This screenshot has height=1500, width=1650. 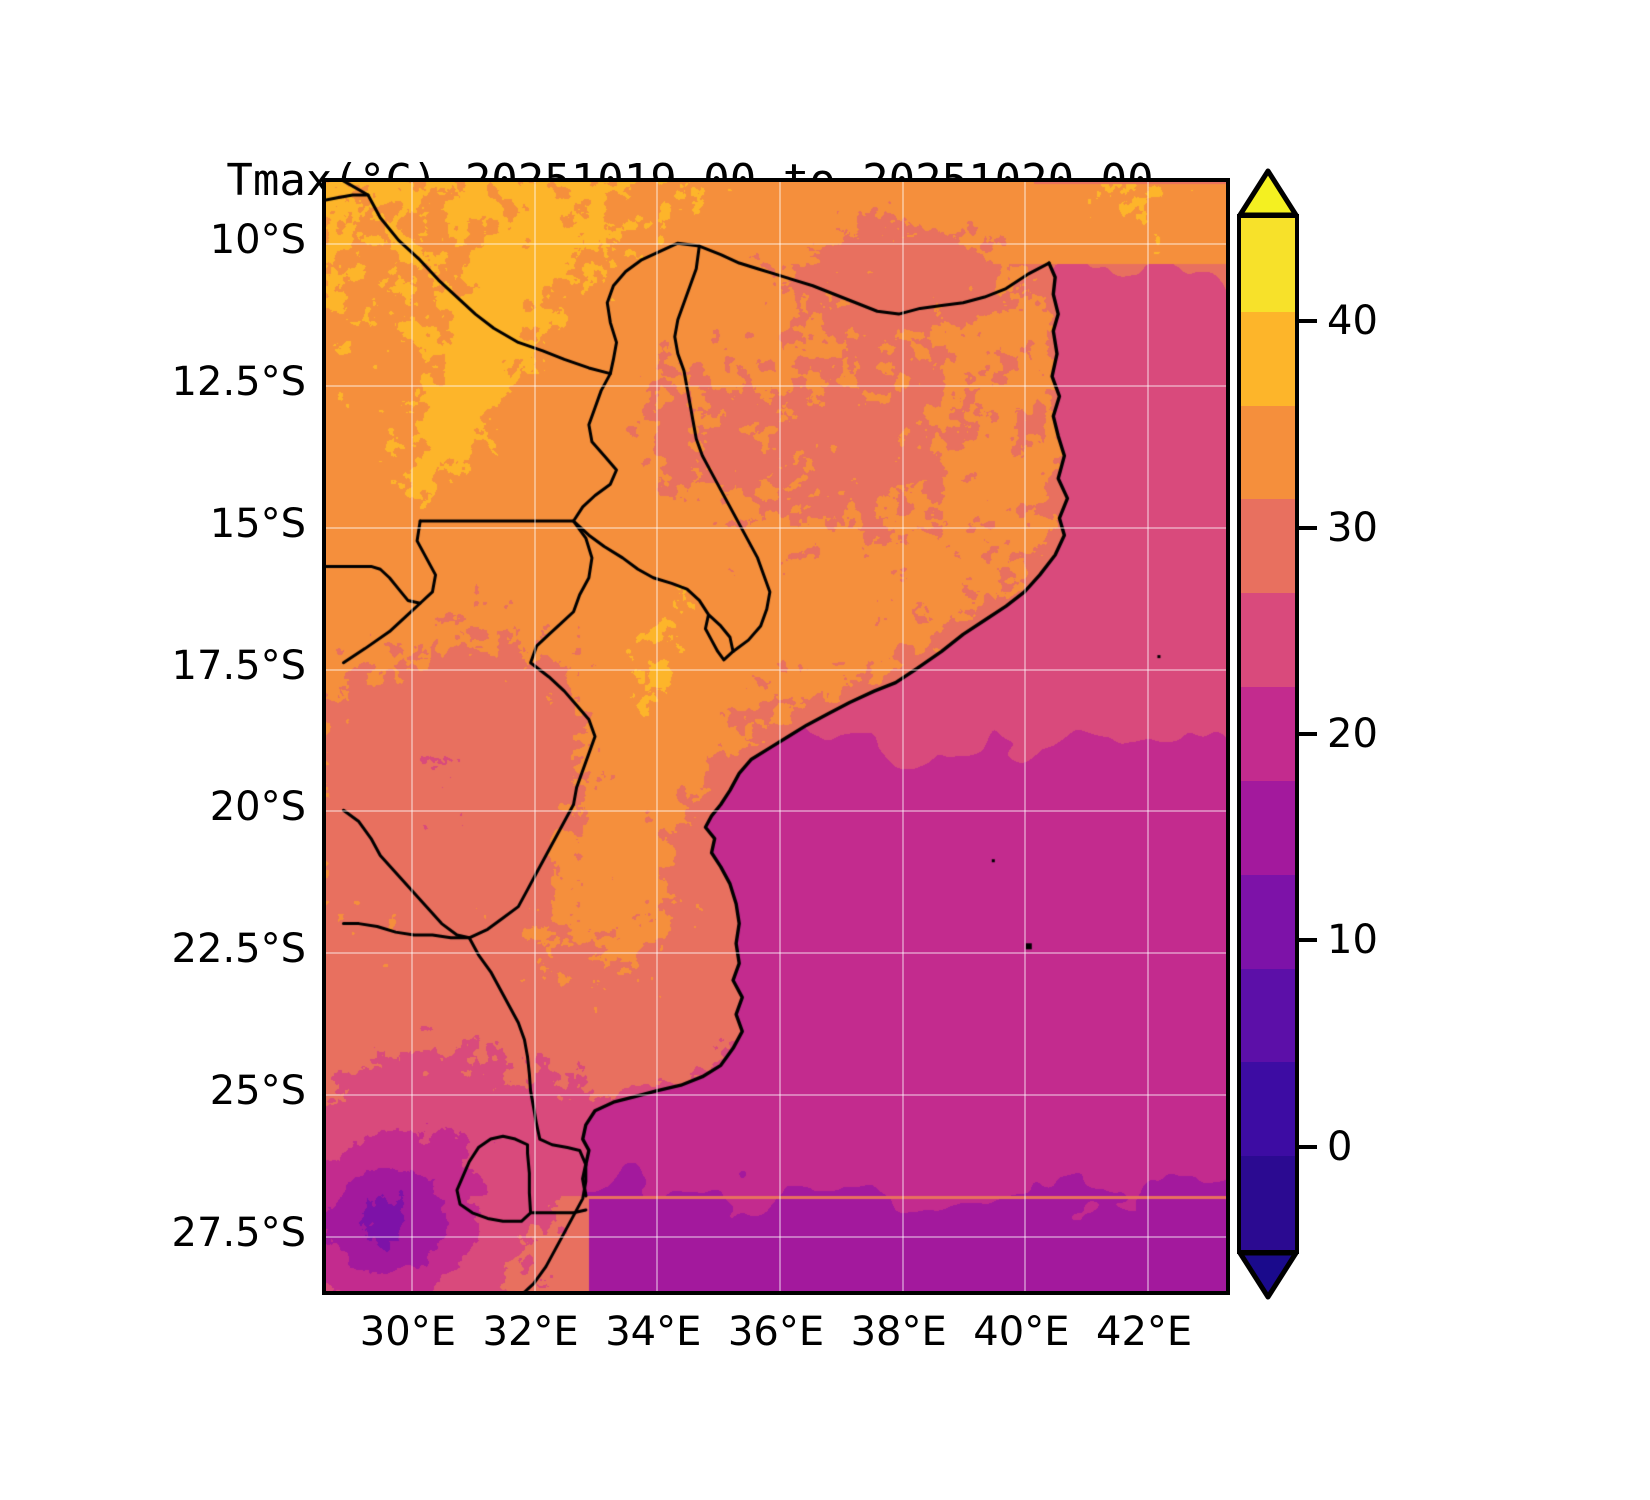 I want to click on x-axis-tick-label: 32°E, so click(x=530, y=1332).